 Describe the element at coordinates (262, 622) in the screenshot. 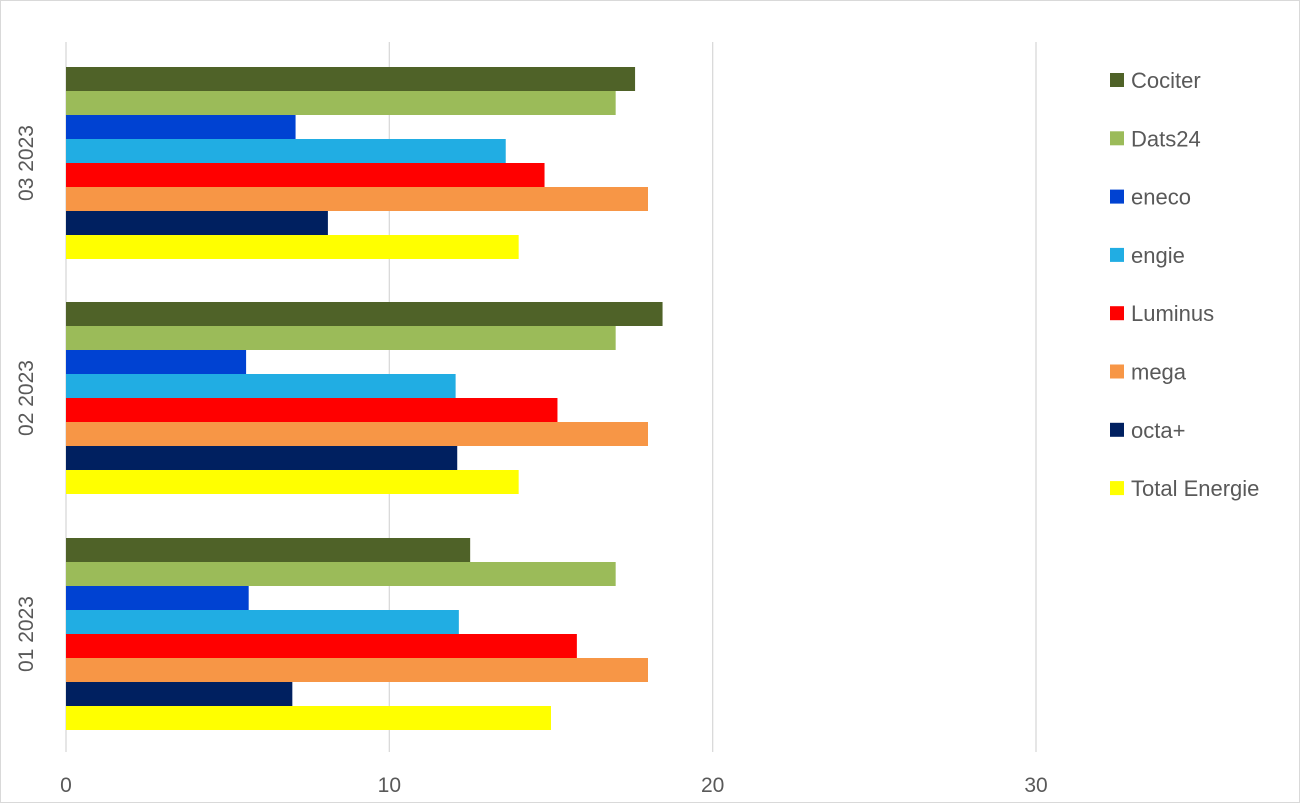

I see `bar-engie-01-2023` at that location.